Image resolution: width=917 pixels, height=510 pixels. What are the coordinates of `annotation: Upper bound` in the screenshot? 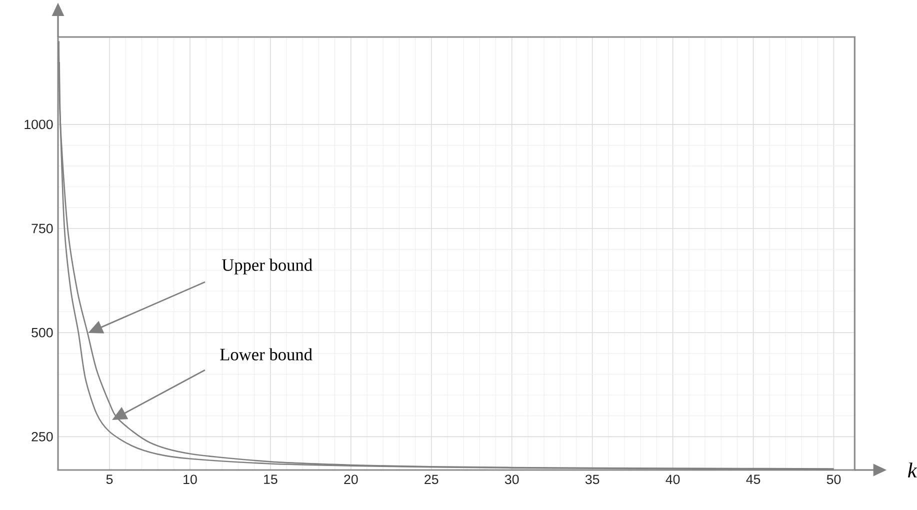 It's located at (267, 266).